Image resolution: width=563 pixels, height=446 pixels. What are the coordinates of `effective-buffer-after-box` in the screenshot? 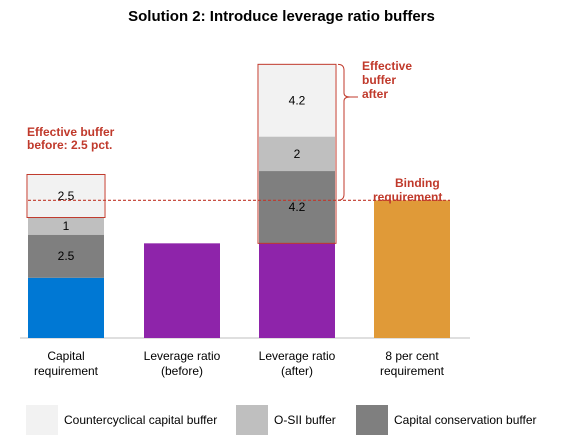 It's located at (297, 153).